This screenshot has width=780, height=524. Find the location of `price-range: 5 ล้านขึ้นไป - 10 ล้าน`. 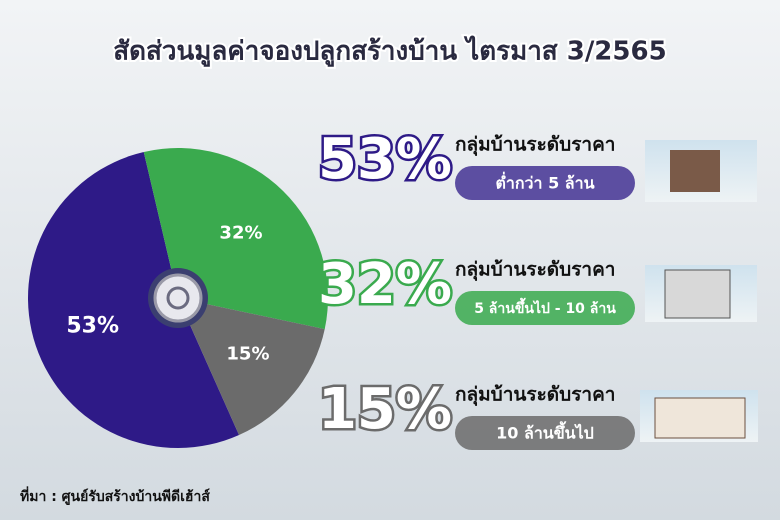

price-range: 5 ล้านขึ้นไป - 10 ล้าน is located at coordinates (545, 307).